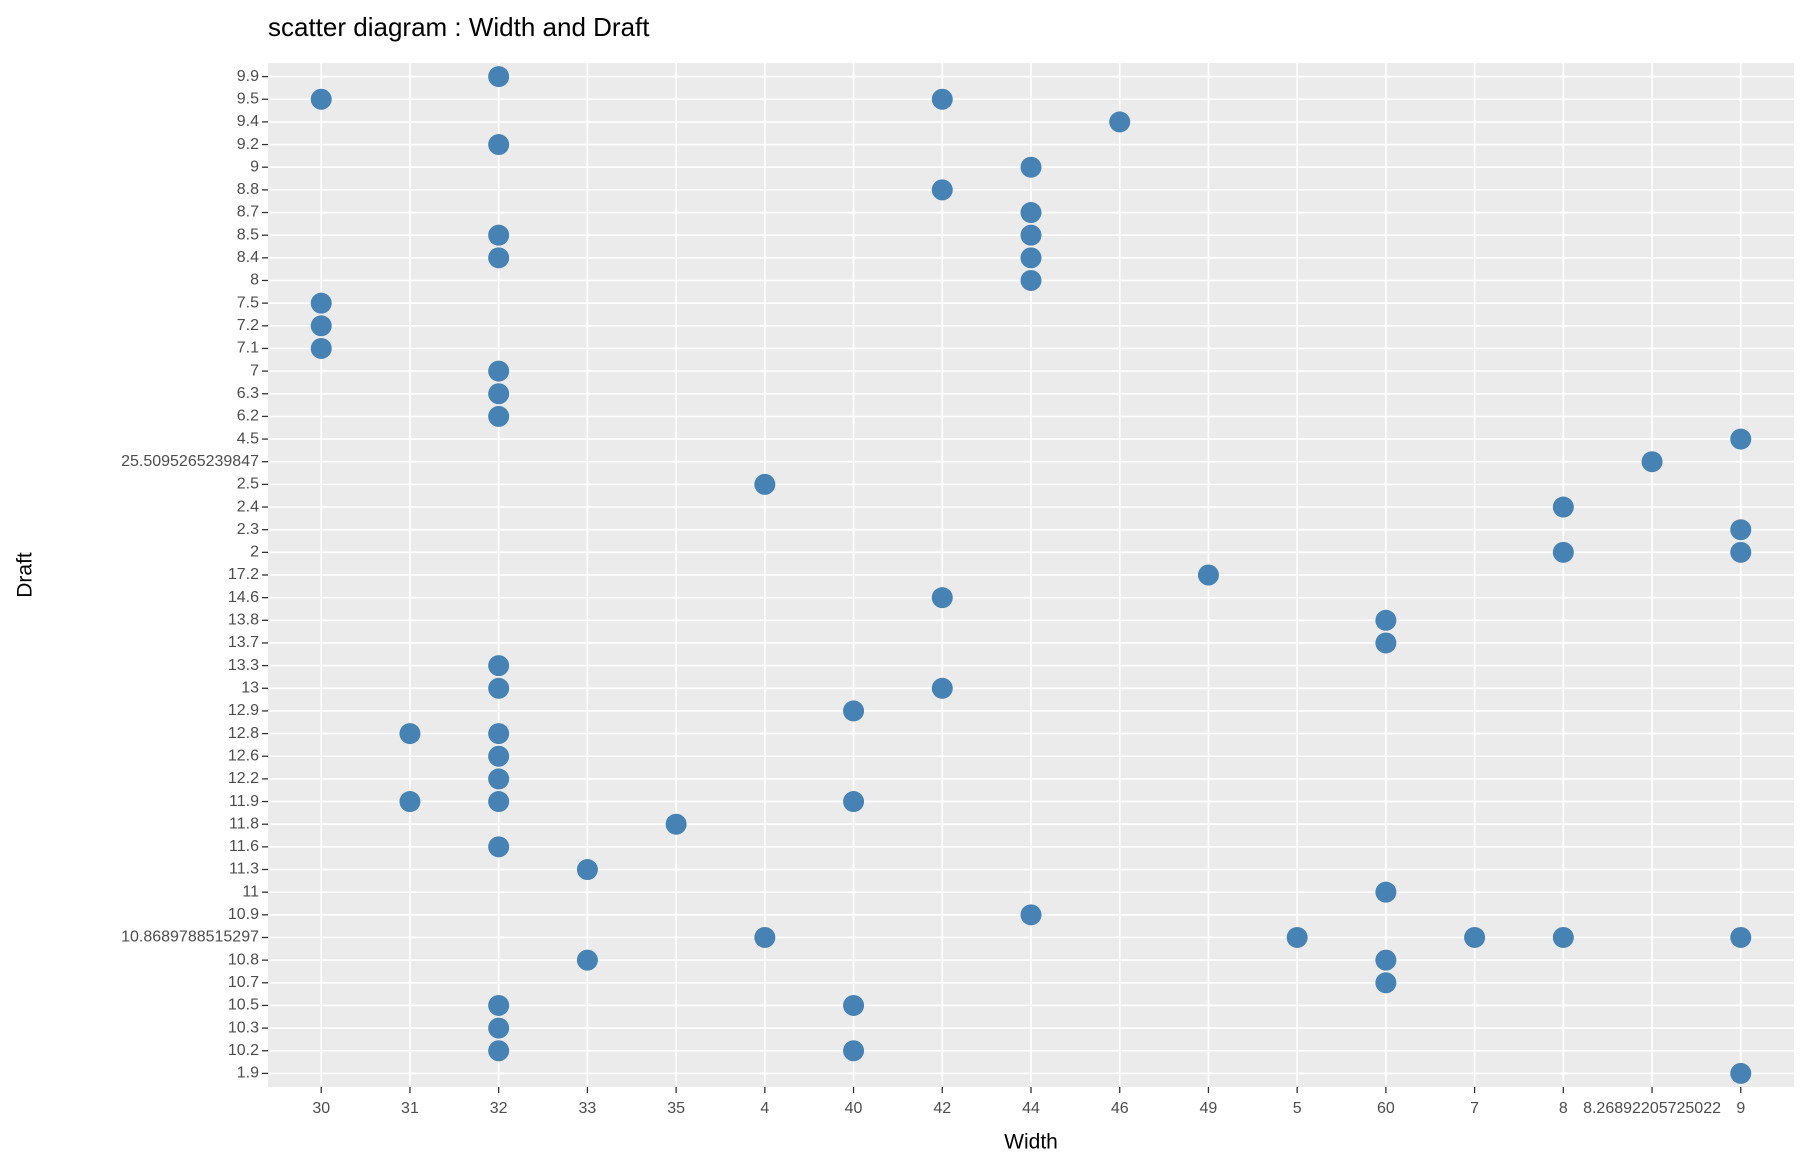  I want to click on y-tick-label: 11.6, so click(244, 846).